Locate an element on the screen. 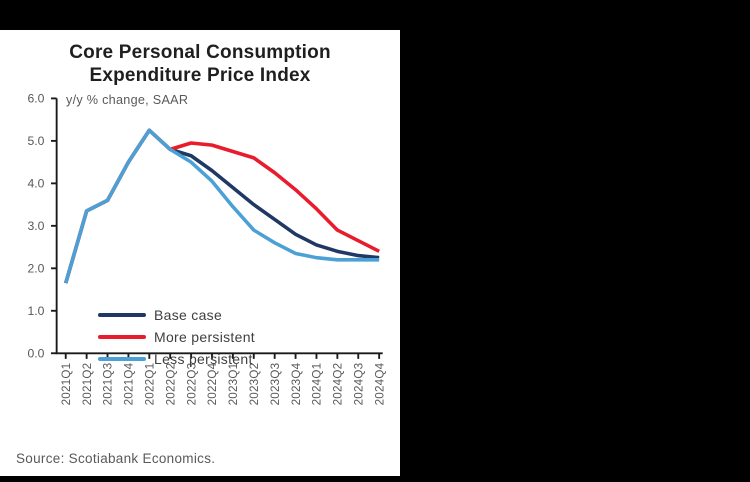 The height and width of the screenshot is (482, 750). x-tick-label: 2023Q2 is located at coordinates (254, 384).